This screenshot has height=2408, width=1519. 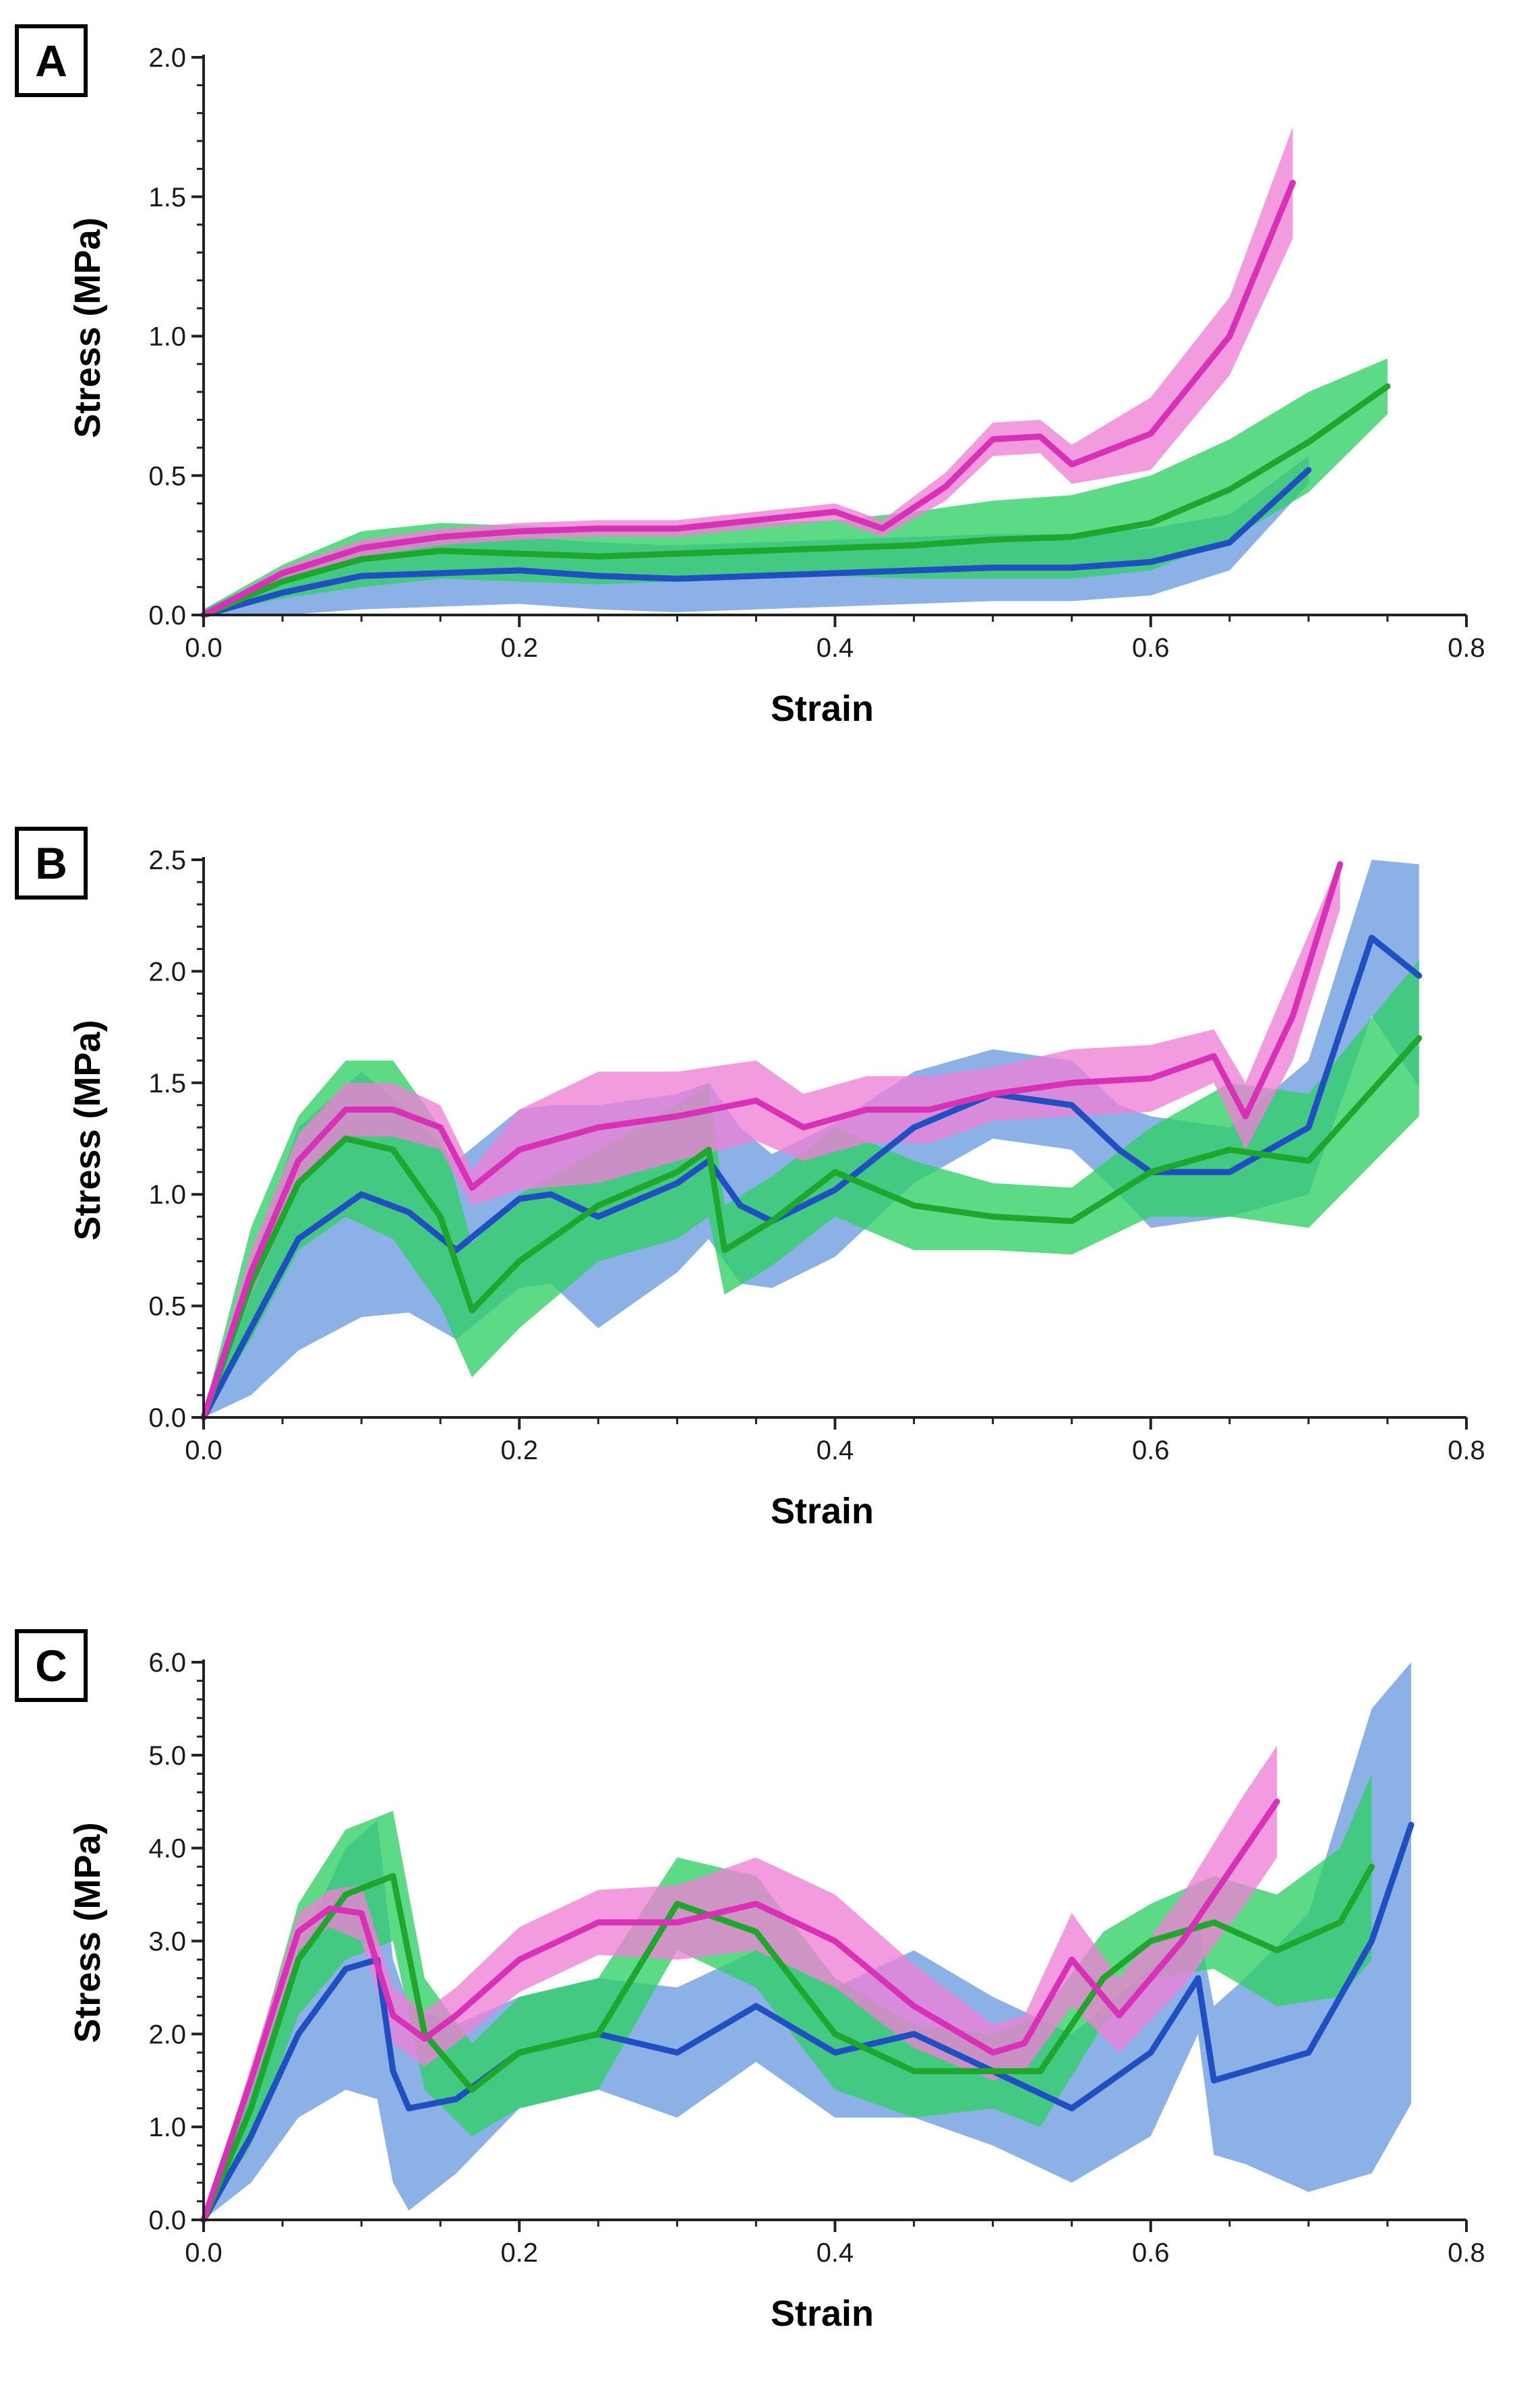 What do you see at coordinates (1466, 648) in the screenshot?
I see `panel-a-x-tick-label: 0.8` at bounding box center [1466, 648].